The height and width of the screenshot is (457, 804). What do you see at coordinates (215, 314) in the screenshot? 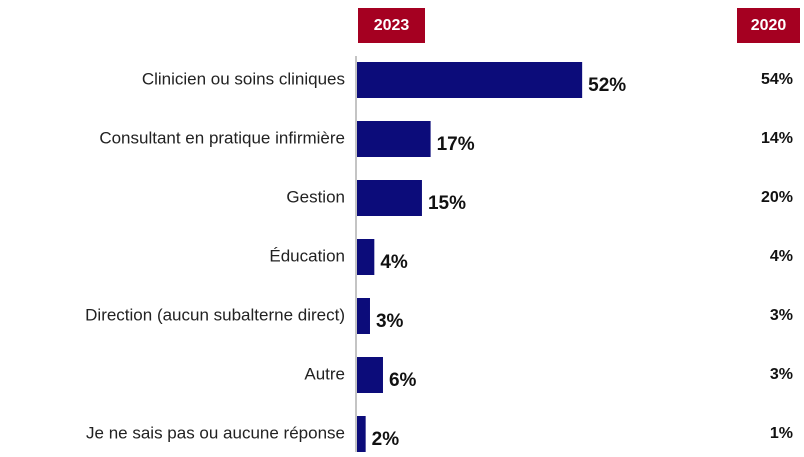
I see `category-label: Direction (aucun subalterne direct)` at bounding box center [215, 314].